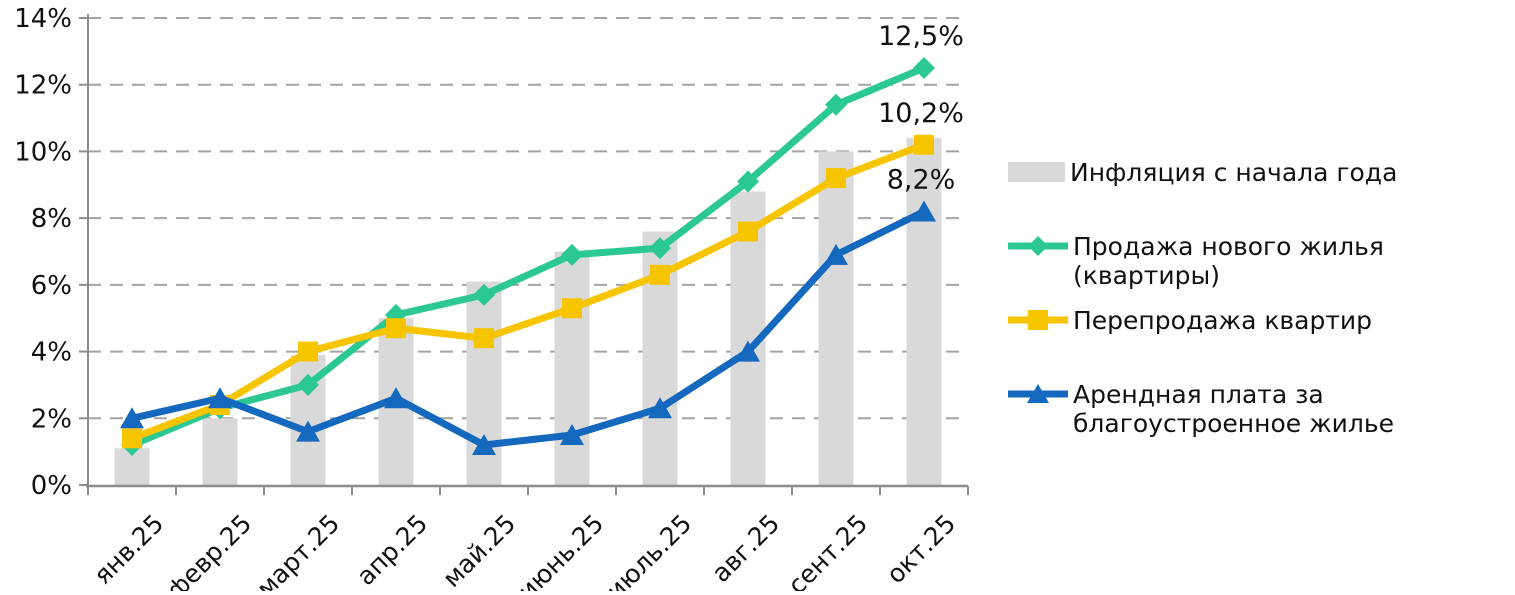  I want to click on legend-item-inflation: Инфляция с начала года, so click(1202, 172).